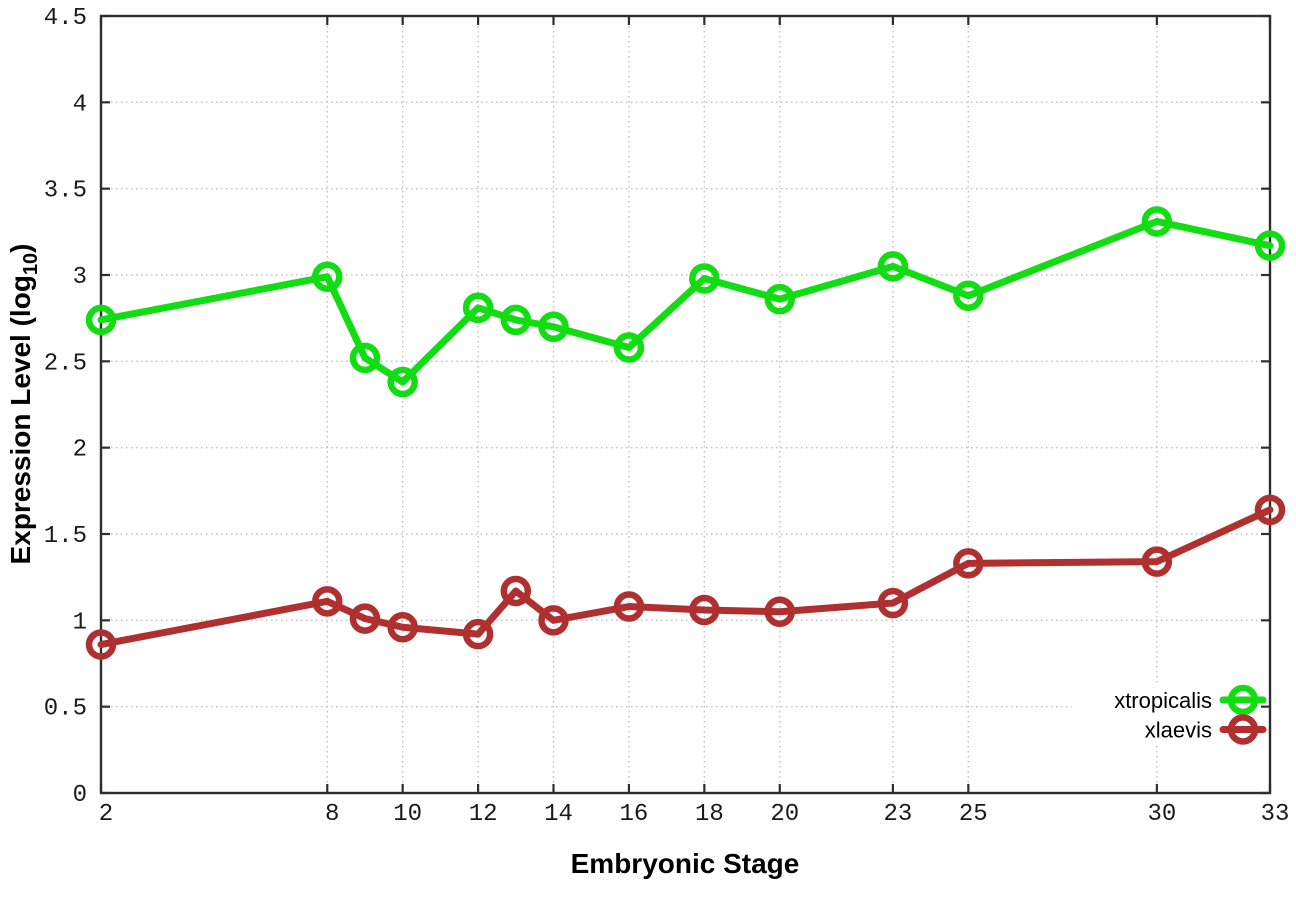 This screenshot has width=1296, height=907. I want to click on y-axis-title-text: Expression Level (log, so click(20, 419).